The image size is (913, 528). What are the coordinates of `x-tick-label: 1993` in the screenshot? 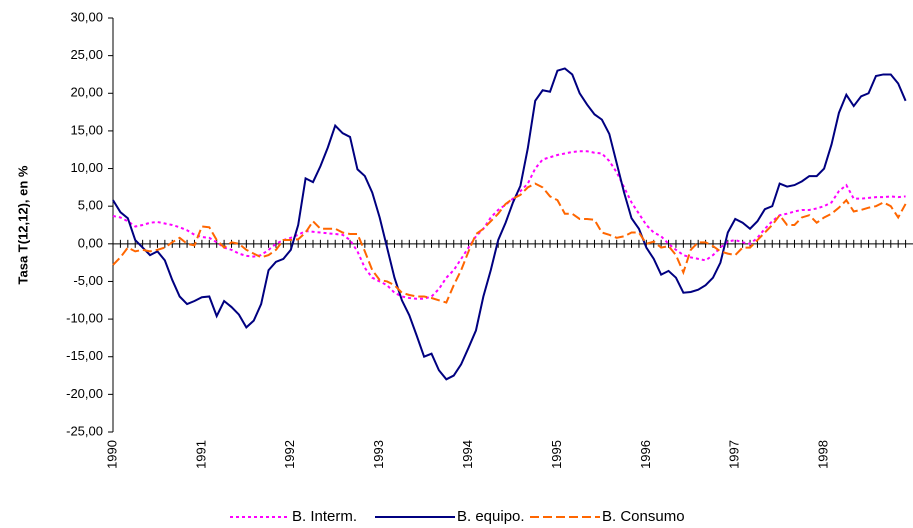 It's located at (378, 454).